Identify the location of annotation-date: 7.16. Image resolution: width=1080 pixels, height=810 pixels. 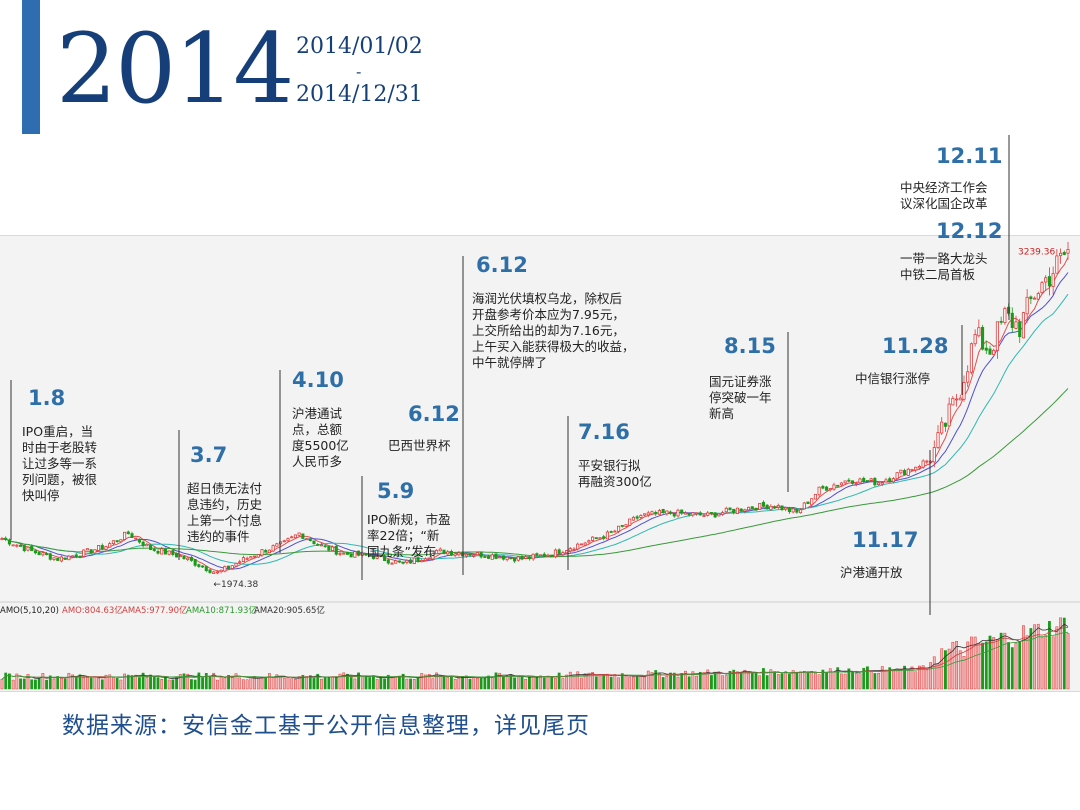
(604, 432).